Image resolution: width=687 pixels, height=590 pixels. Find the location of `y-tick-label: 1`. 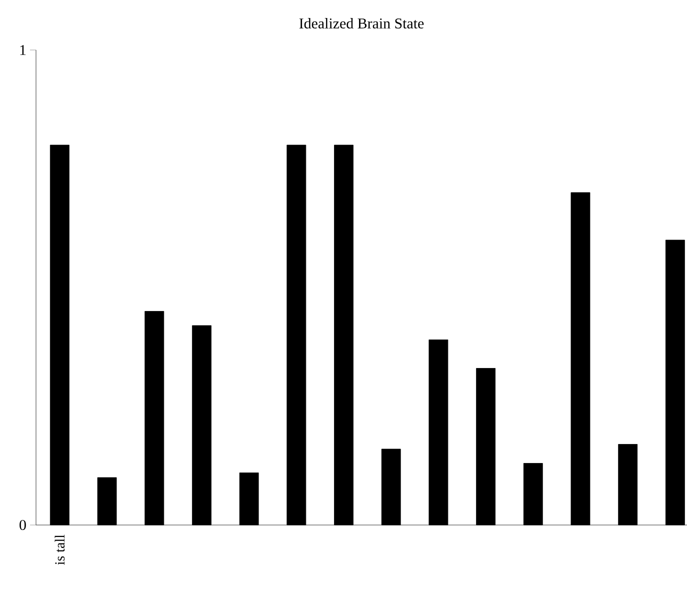

y-tick-label: 1 is located at coordinates (23, 50).